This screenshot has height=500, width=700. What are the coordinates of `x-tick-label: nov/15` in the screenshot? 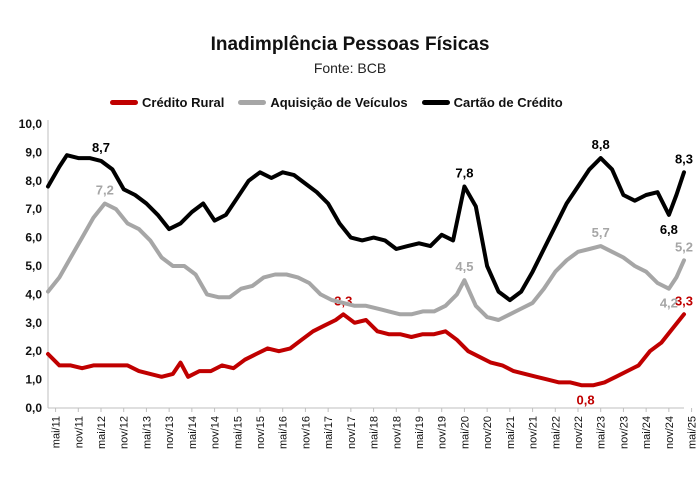 It's located at (261, 432).